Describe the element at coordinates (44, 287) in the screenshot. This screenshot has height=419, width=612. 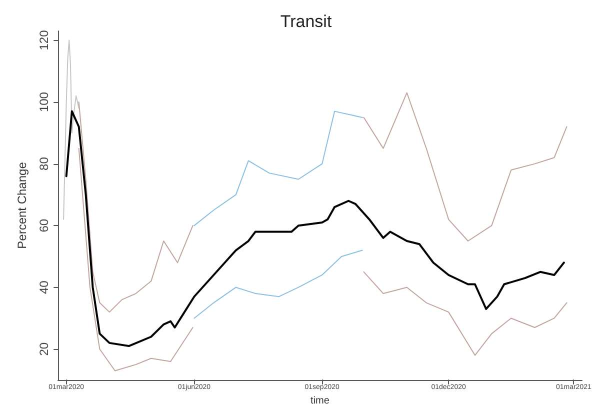
I see `y-tick-label: 40` at that location.